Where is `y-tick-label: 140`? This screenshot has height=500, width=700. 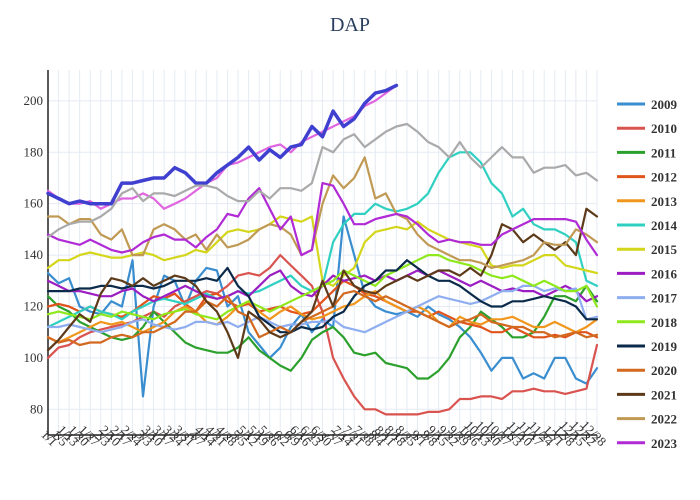
y-tick-label: 140 is located at coordinates (34, 254).